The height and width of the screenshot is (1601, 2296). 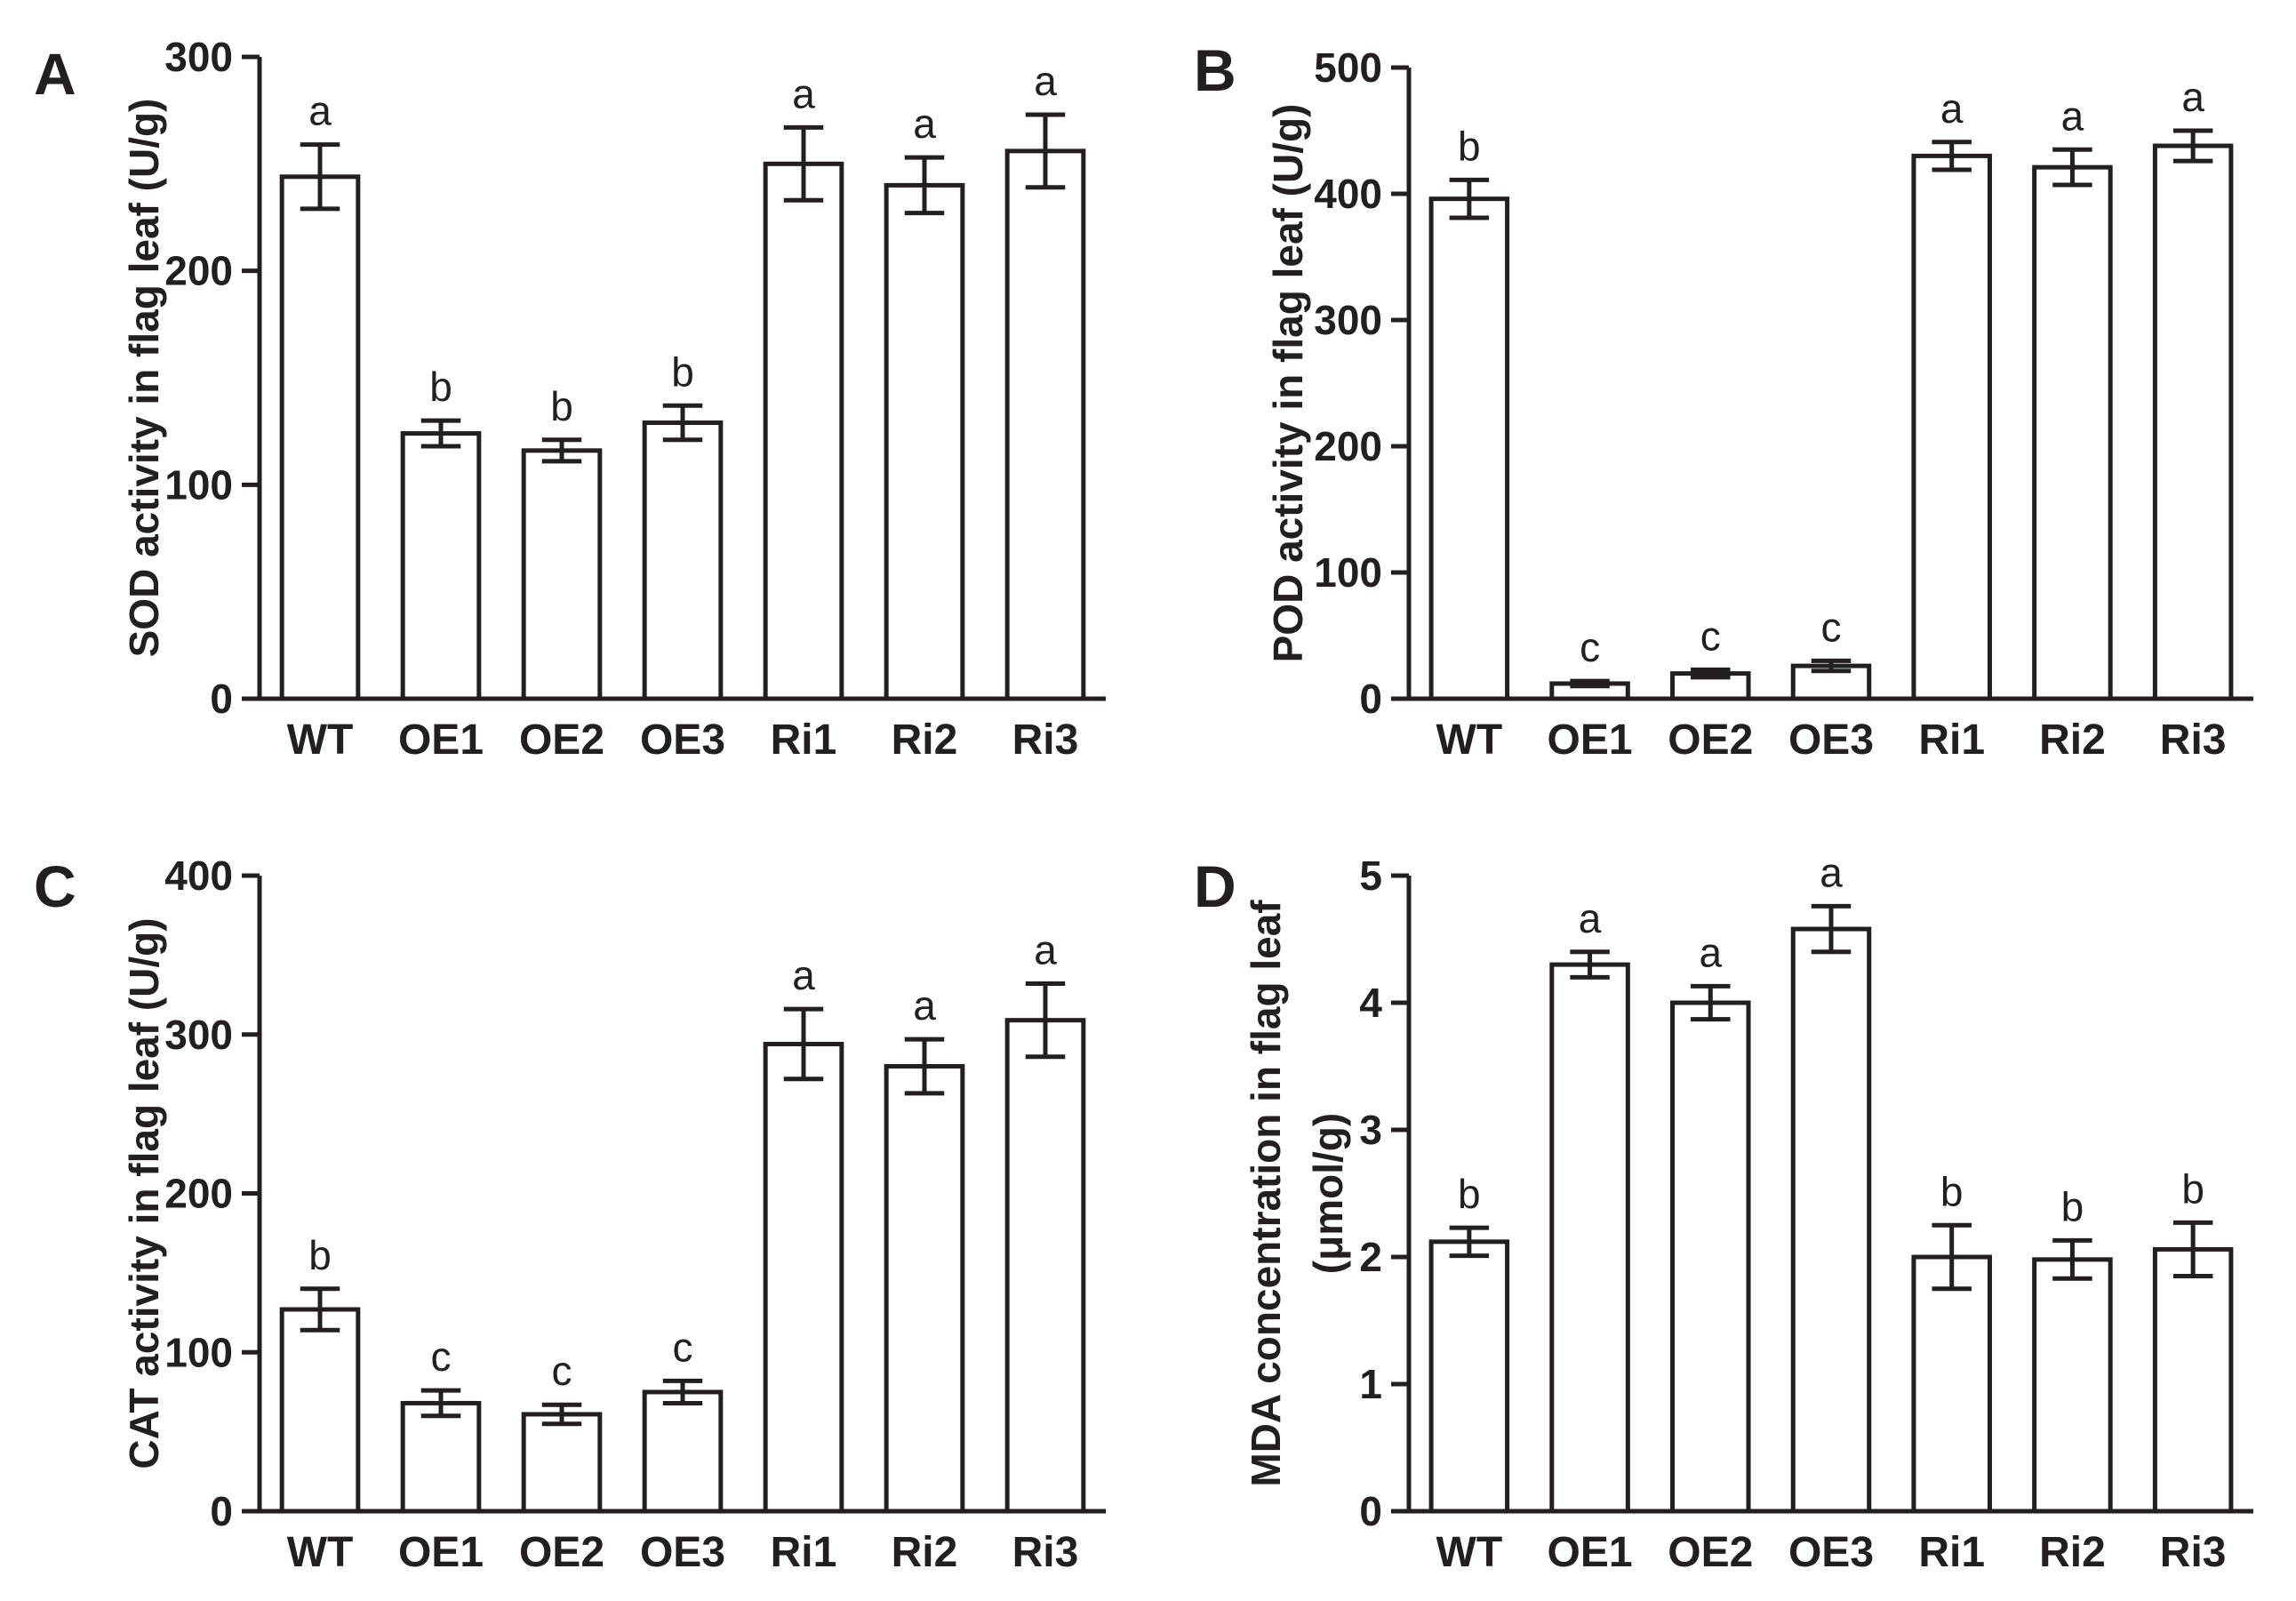 What do you see at coordinates (1370, 1384) in the screenshot?
I see `y-tick-label: 1` at bounding box center [1370, 1384].